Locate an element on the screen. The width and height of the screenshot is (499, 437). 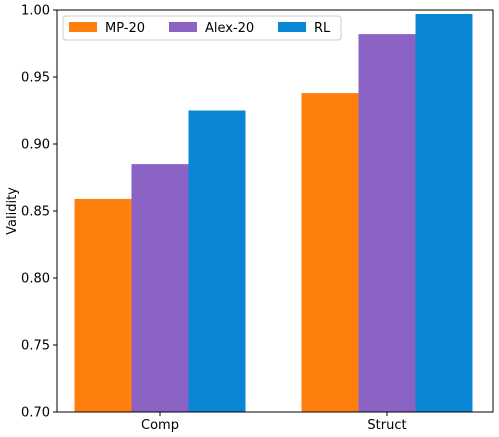
y-tick-label: 0.80 is located at coordinates (35, 279).